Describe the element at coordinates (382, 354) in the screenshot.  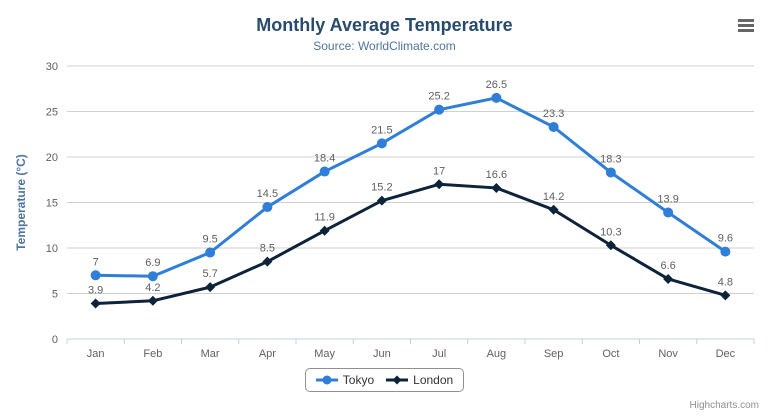
I see `x-axis-label: Jun` at that location.